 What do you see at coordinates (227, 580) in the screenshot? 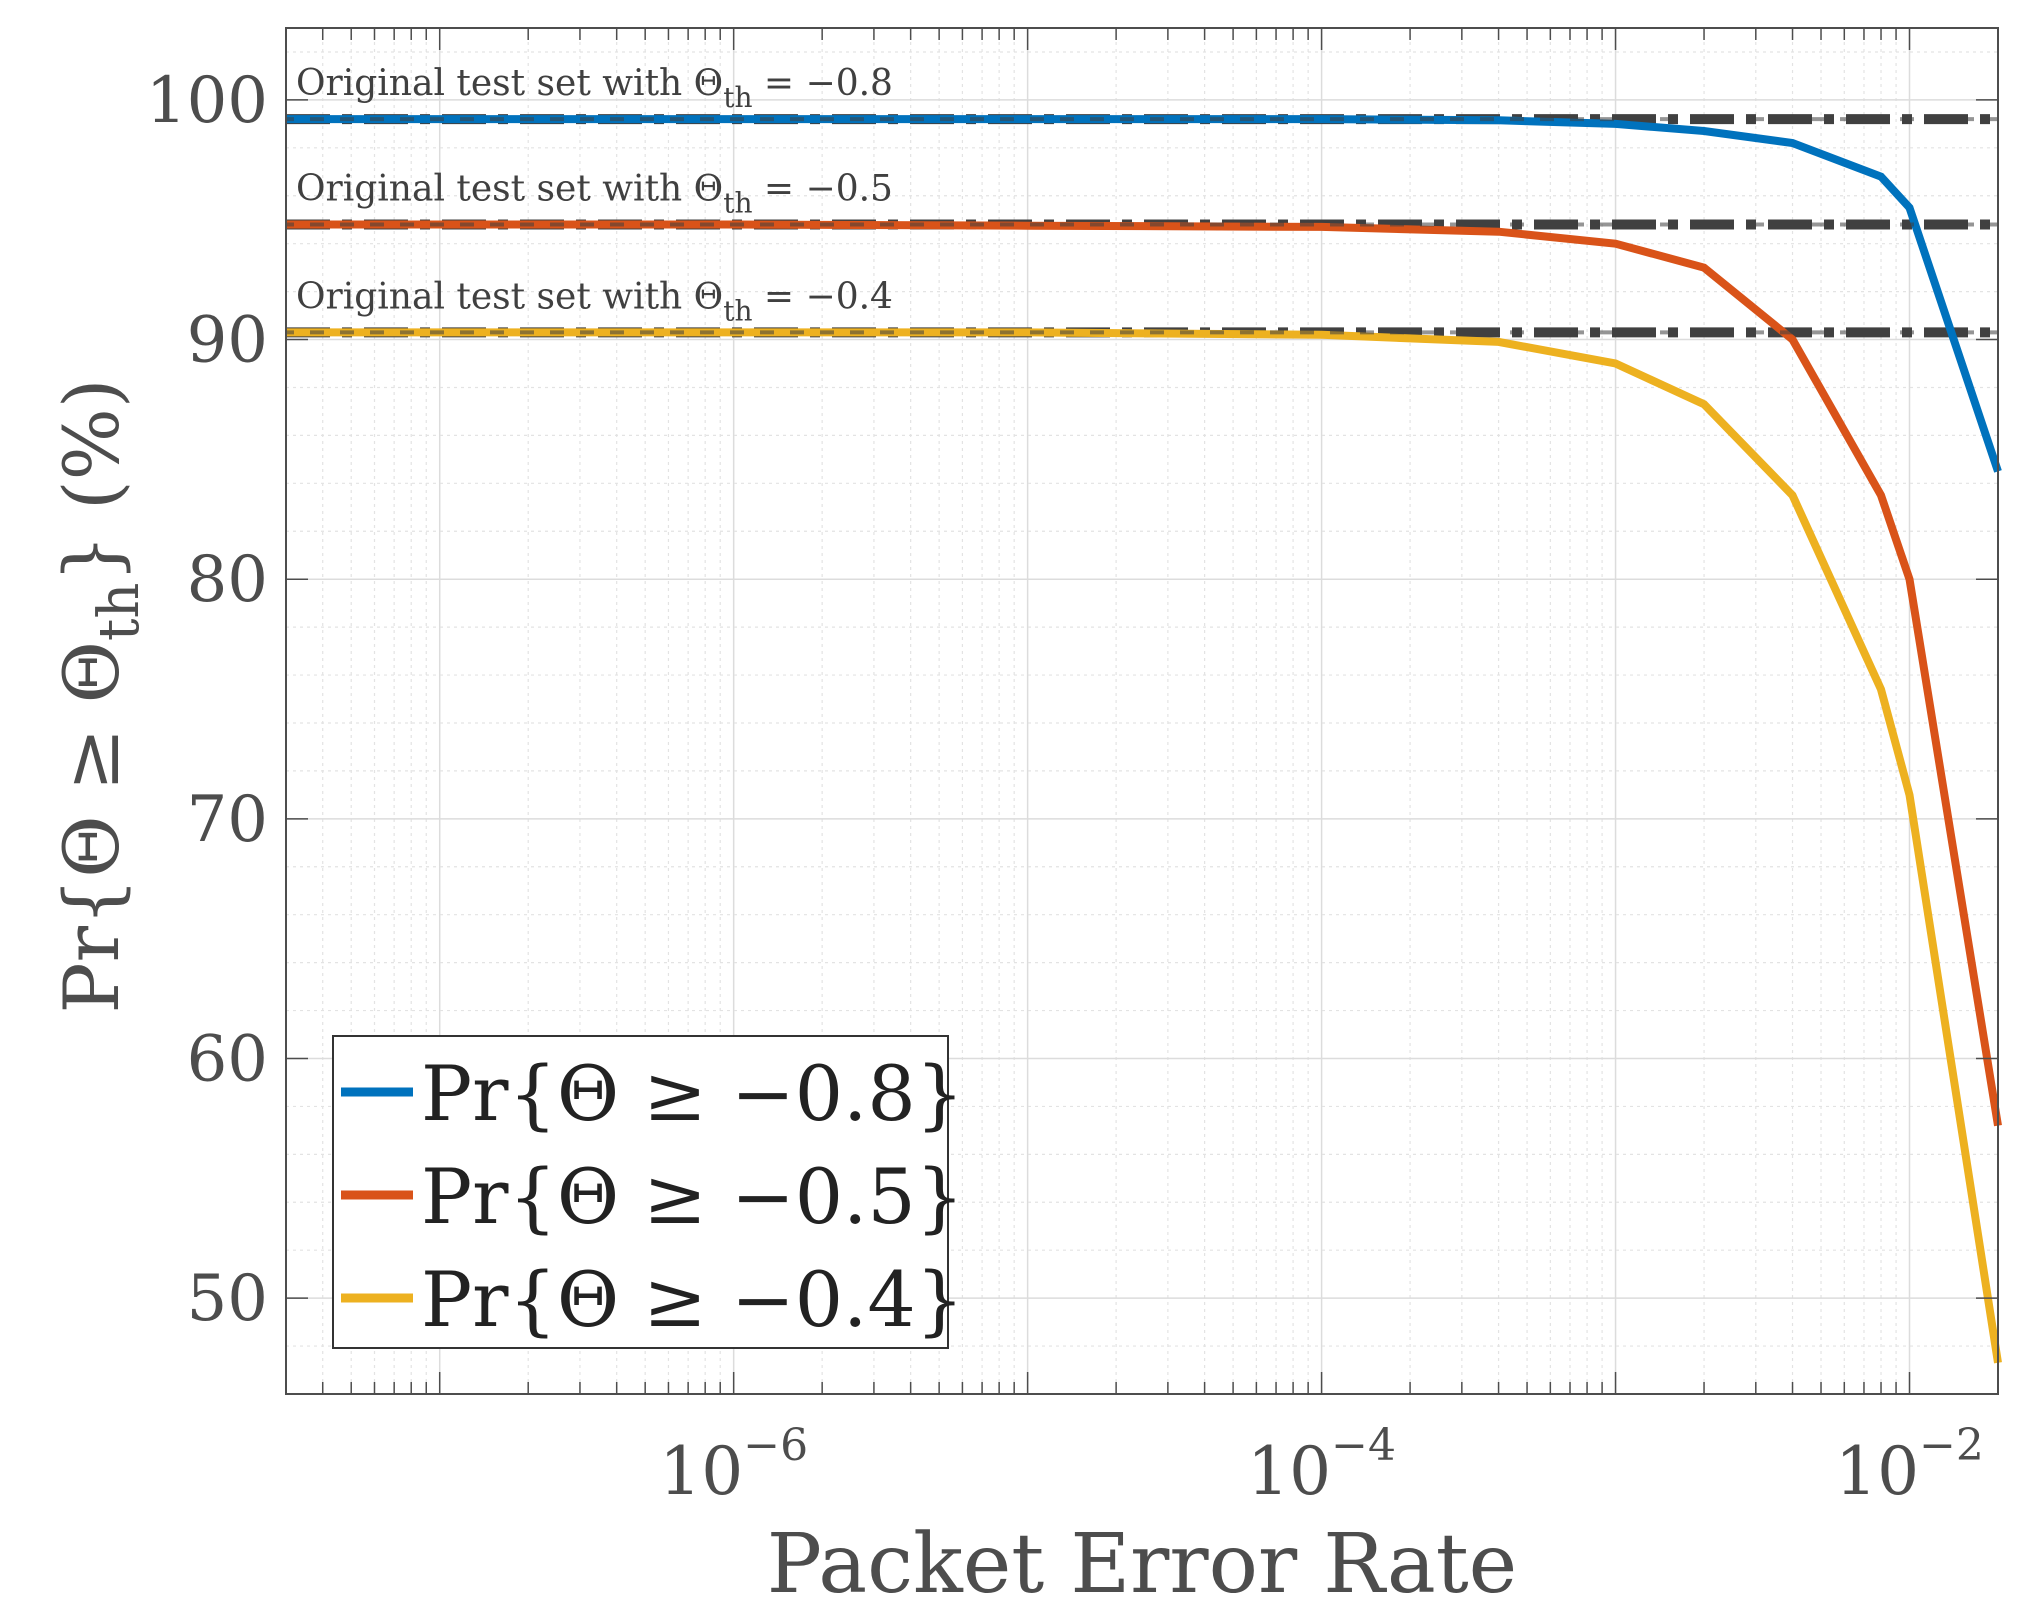
I see `y-tick-label: 80` at bounding box center [227, 580].